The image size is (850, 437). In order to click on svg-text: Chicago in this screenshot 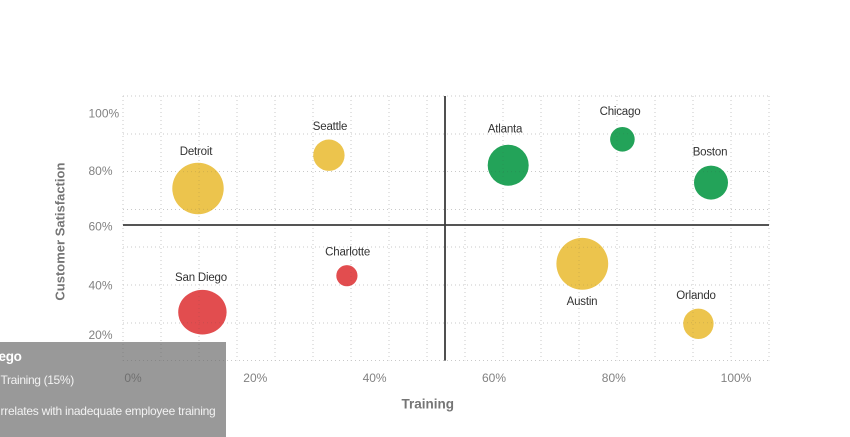, I will do `click(620, 112)`.